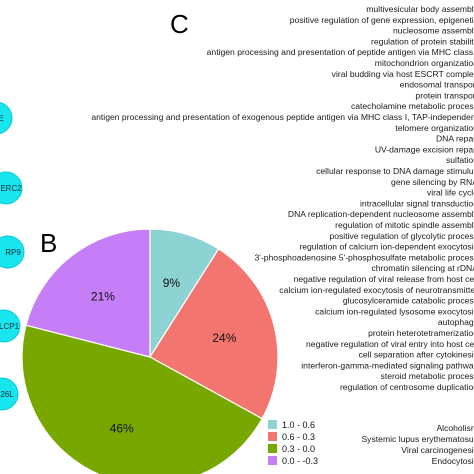 The image size is (474, 474). What do you see at coordinates (432, 182) in the screenshot?
I see `go-term-label: gene silencing by RNA` at bounding box center [432, 182].